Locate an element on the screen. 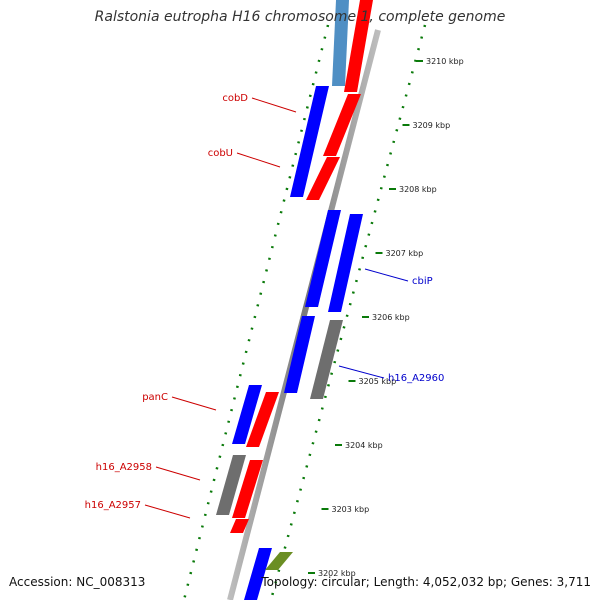 The height and width of the screenshot is (600, 600). gene-label-h16_A2958: h16_A2958 is located at coordinates (124, 467).